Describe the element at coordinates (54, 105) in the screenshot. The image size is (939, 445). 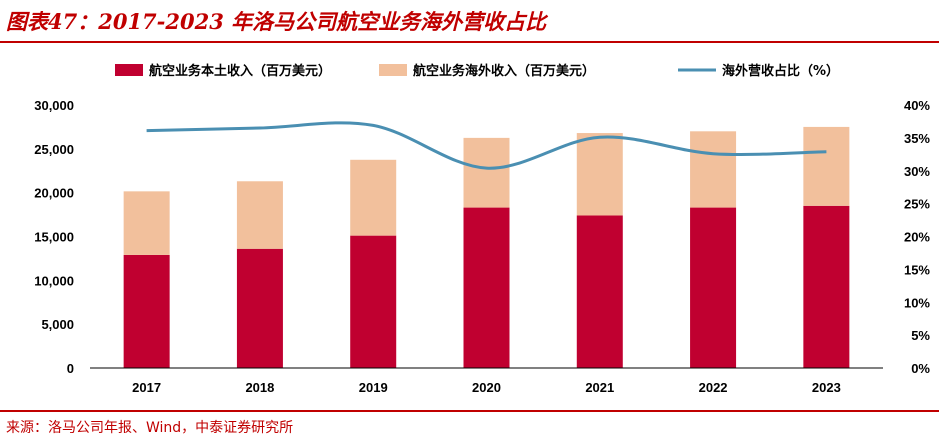
I see `left-tick-label: 30,000` at that location.